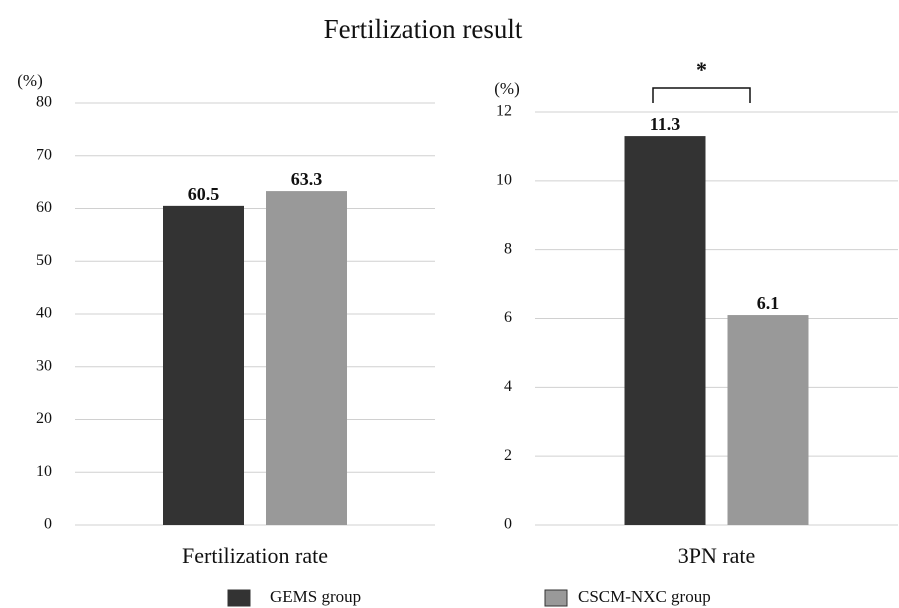  What do you see at coordinates (44, 207) in the screenshot?
I see `y-tick-label: 60` at bounding box center [44, 207].